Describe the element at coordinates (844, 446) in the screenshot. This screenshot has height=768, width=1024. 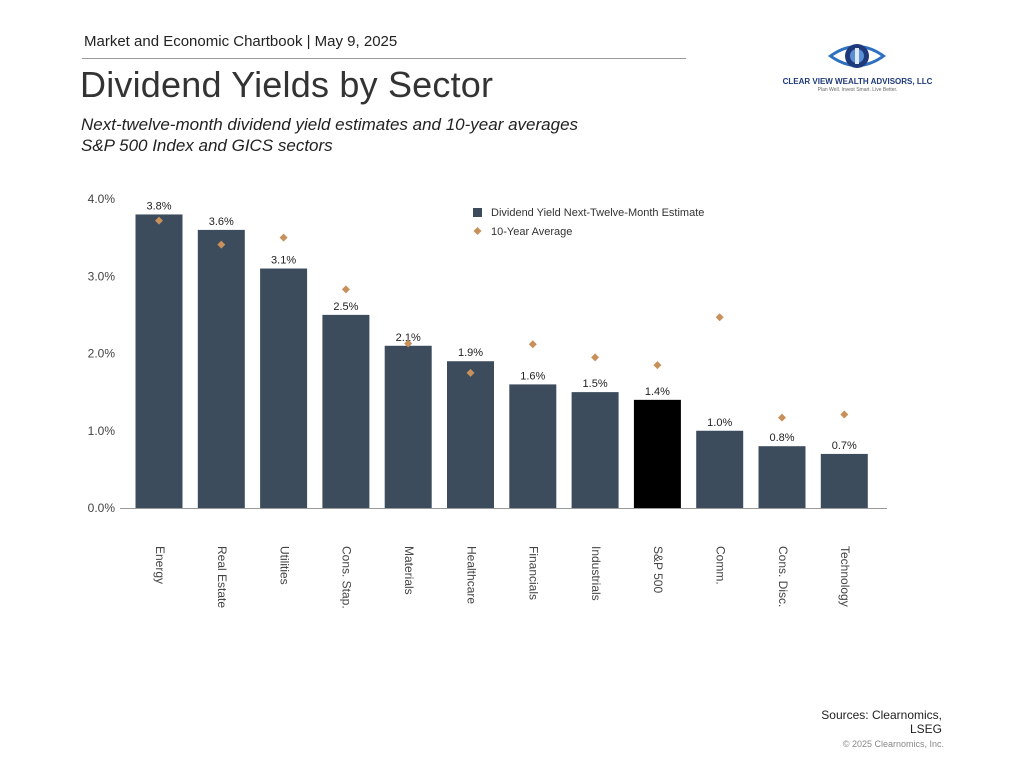
I see `bar-value-label: 0.7%` at that location.